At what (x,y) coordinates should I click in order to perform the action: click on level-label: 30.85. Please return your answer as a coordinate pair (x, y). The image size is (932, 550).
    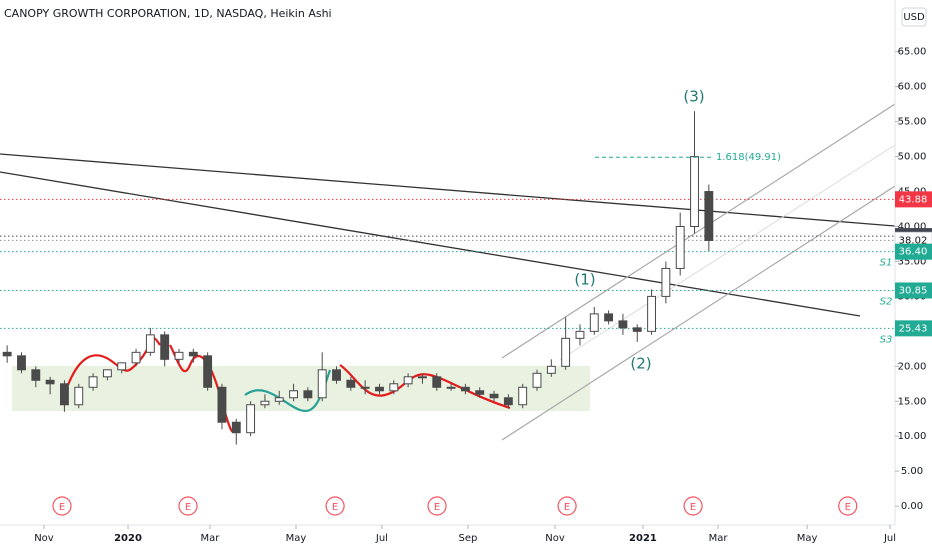
    Looking at the image, I should click on (913, 290).